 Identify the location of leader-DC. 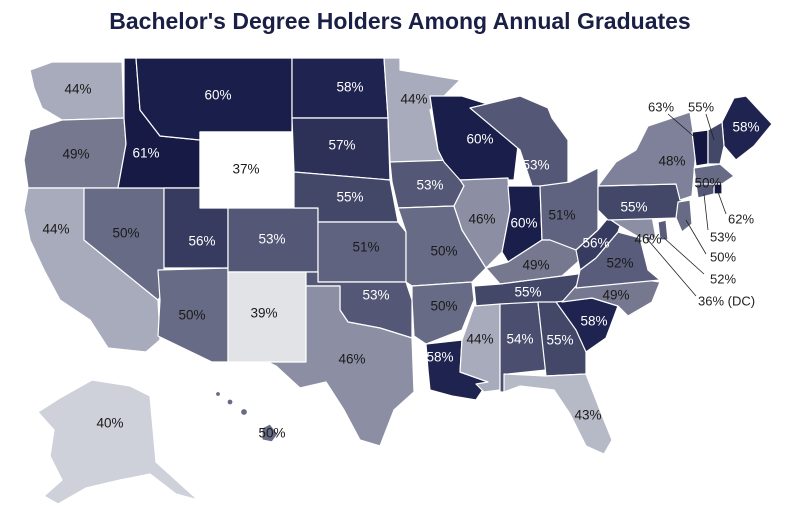
(672, 268).